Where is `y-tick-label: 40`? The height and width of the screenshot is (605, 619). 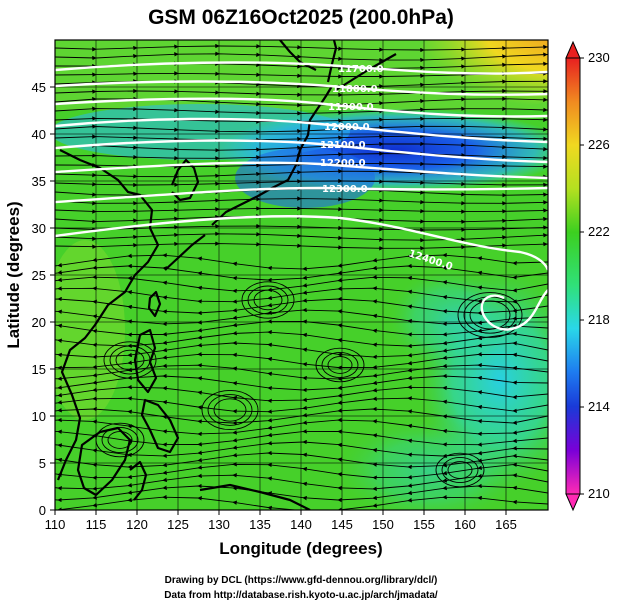 y-tick-label: 40 is located at coordinates (39, 134).